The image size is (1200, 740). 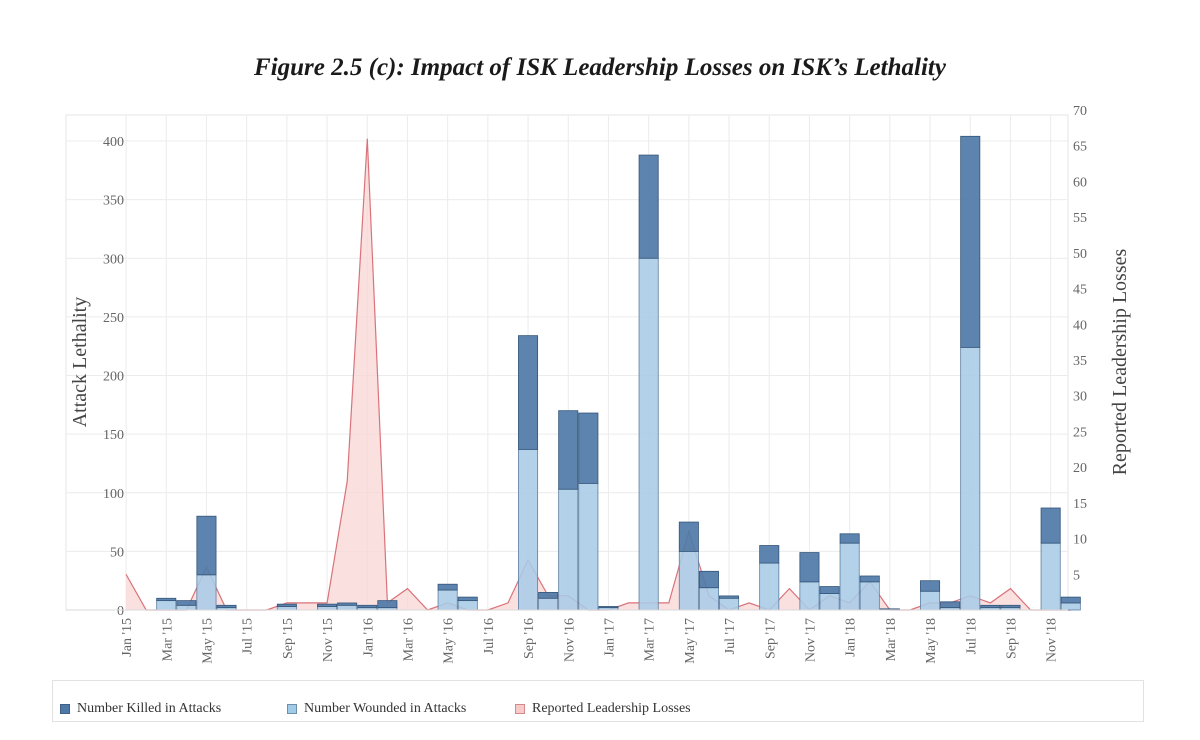 What do you see at coordinates (65, 709) in the screenshot?
I see `legend-swatch-killed` at bounding box center [65, 709].